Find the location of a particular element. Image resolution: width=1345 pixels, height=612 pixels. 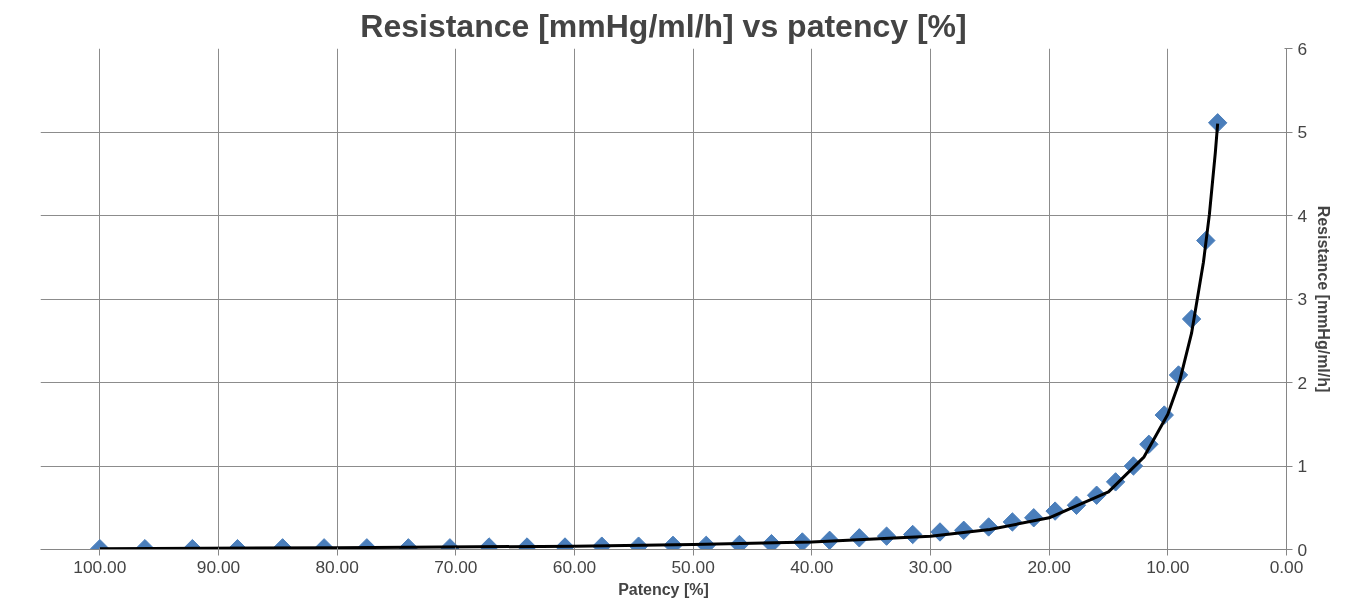

x-tick-label: 40.00 is located at coordinates (812, 566).